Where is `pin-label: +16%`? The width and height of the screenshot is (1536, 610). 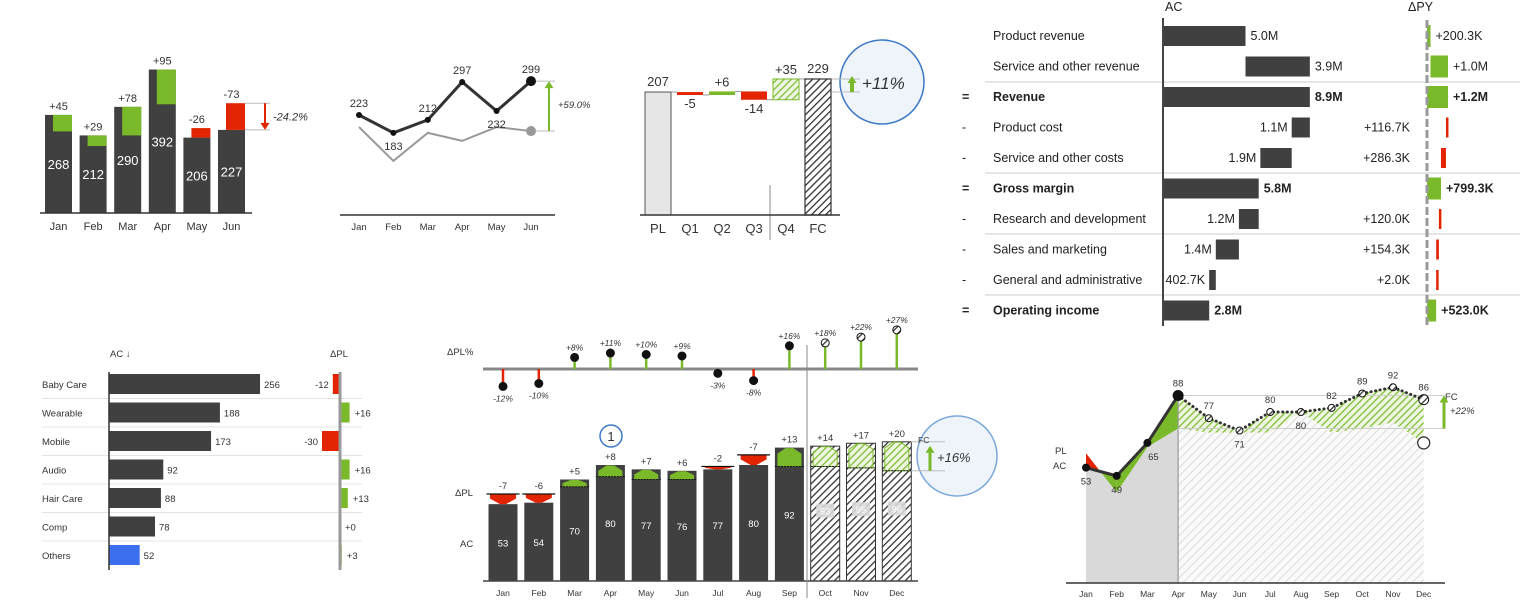 pin-label: +16% is located at coordinates (789, 336).